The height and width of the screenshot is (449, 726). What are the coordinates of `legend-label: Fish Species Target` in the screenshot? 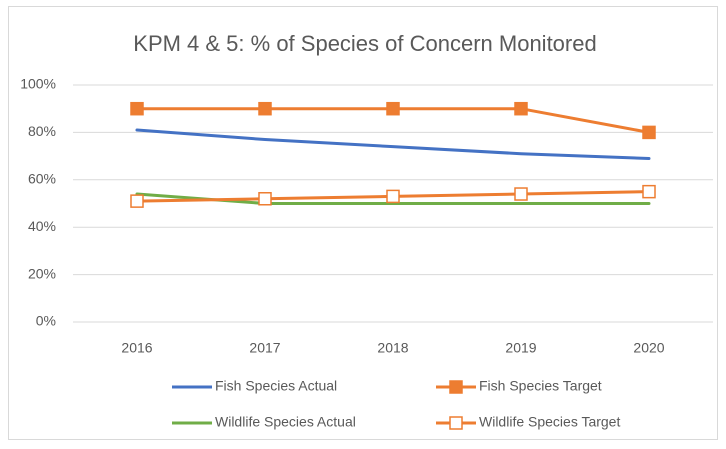 It's located at (540, 386).